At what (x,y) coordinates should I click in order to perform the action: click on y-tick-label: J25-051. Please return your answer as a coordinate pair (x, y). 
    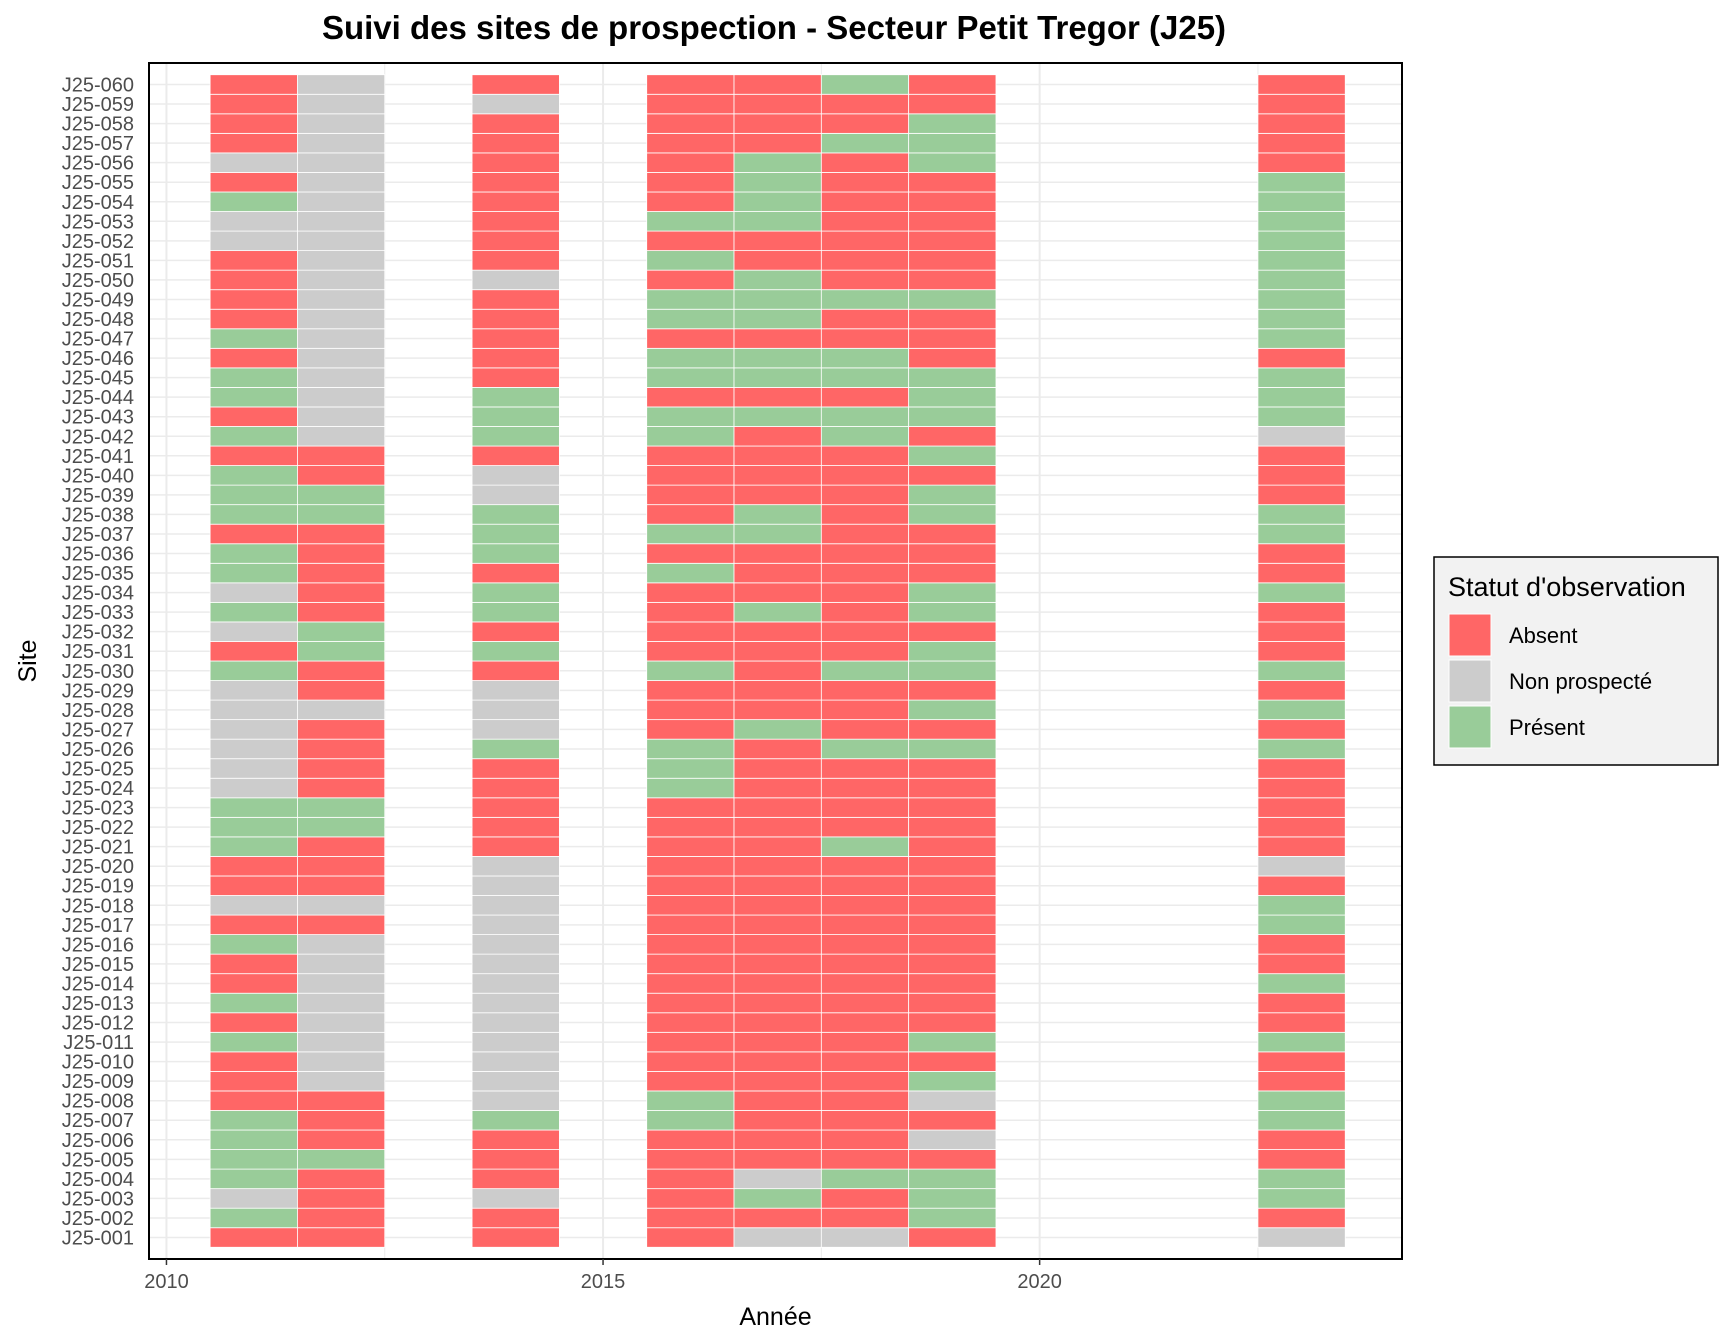
    Looking at the image, I should click on (98, 261).